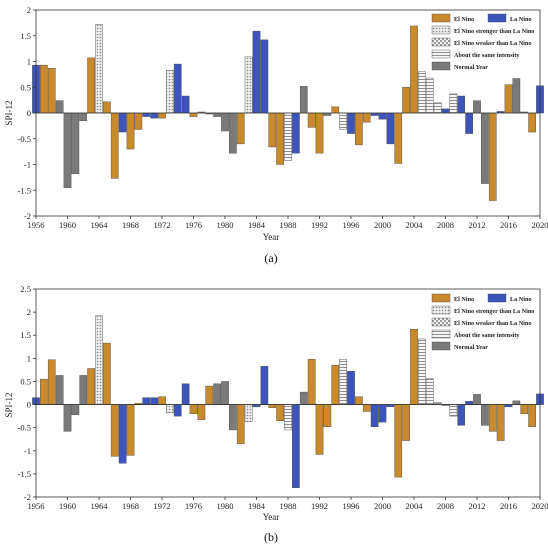  Describe the element at coordinates (161, 115) in the screenshot. I see `bar-1972` at that location.